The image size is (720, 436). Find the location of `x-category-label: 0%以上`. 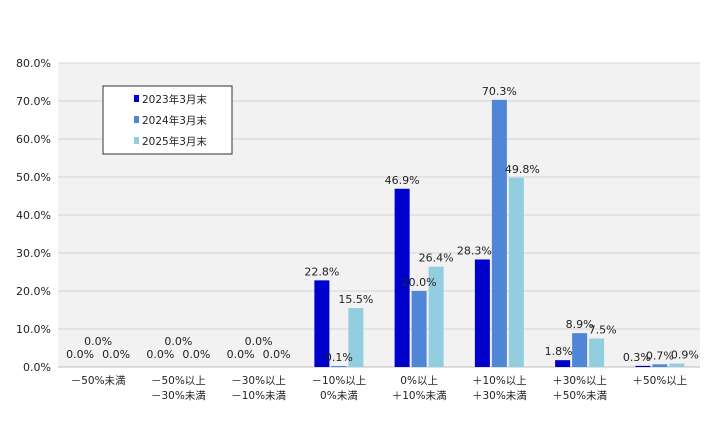

x-category-label: 0%以上 is located at coordinates (419, 381).